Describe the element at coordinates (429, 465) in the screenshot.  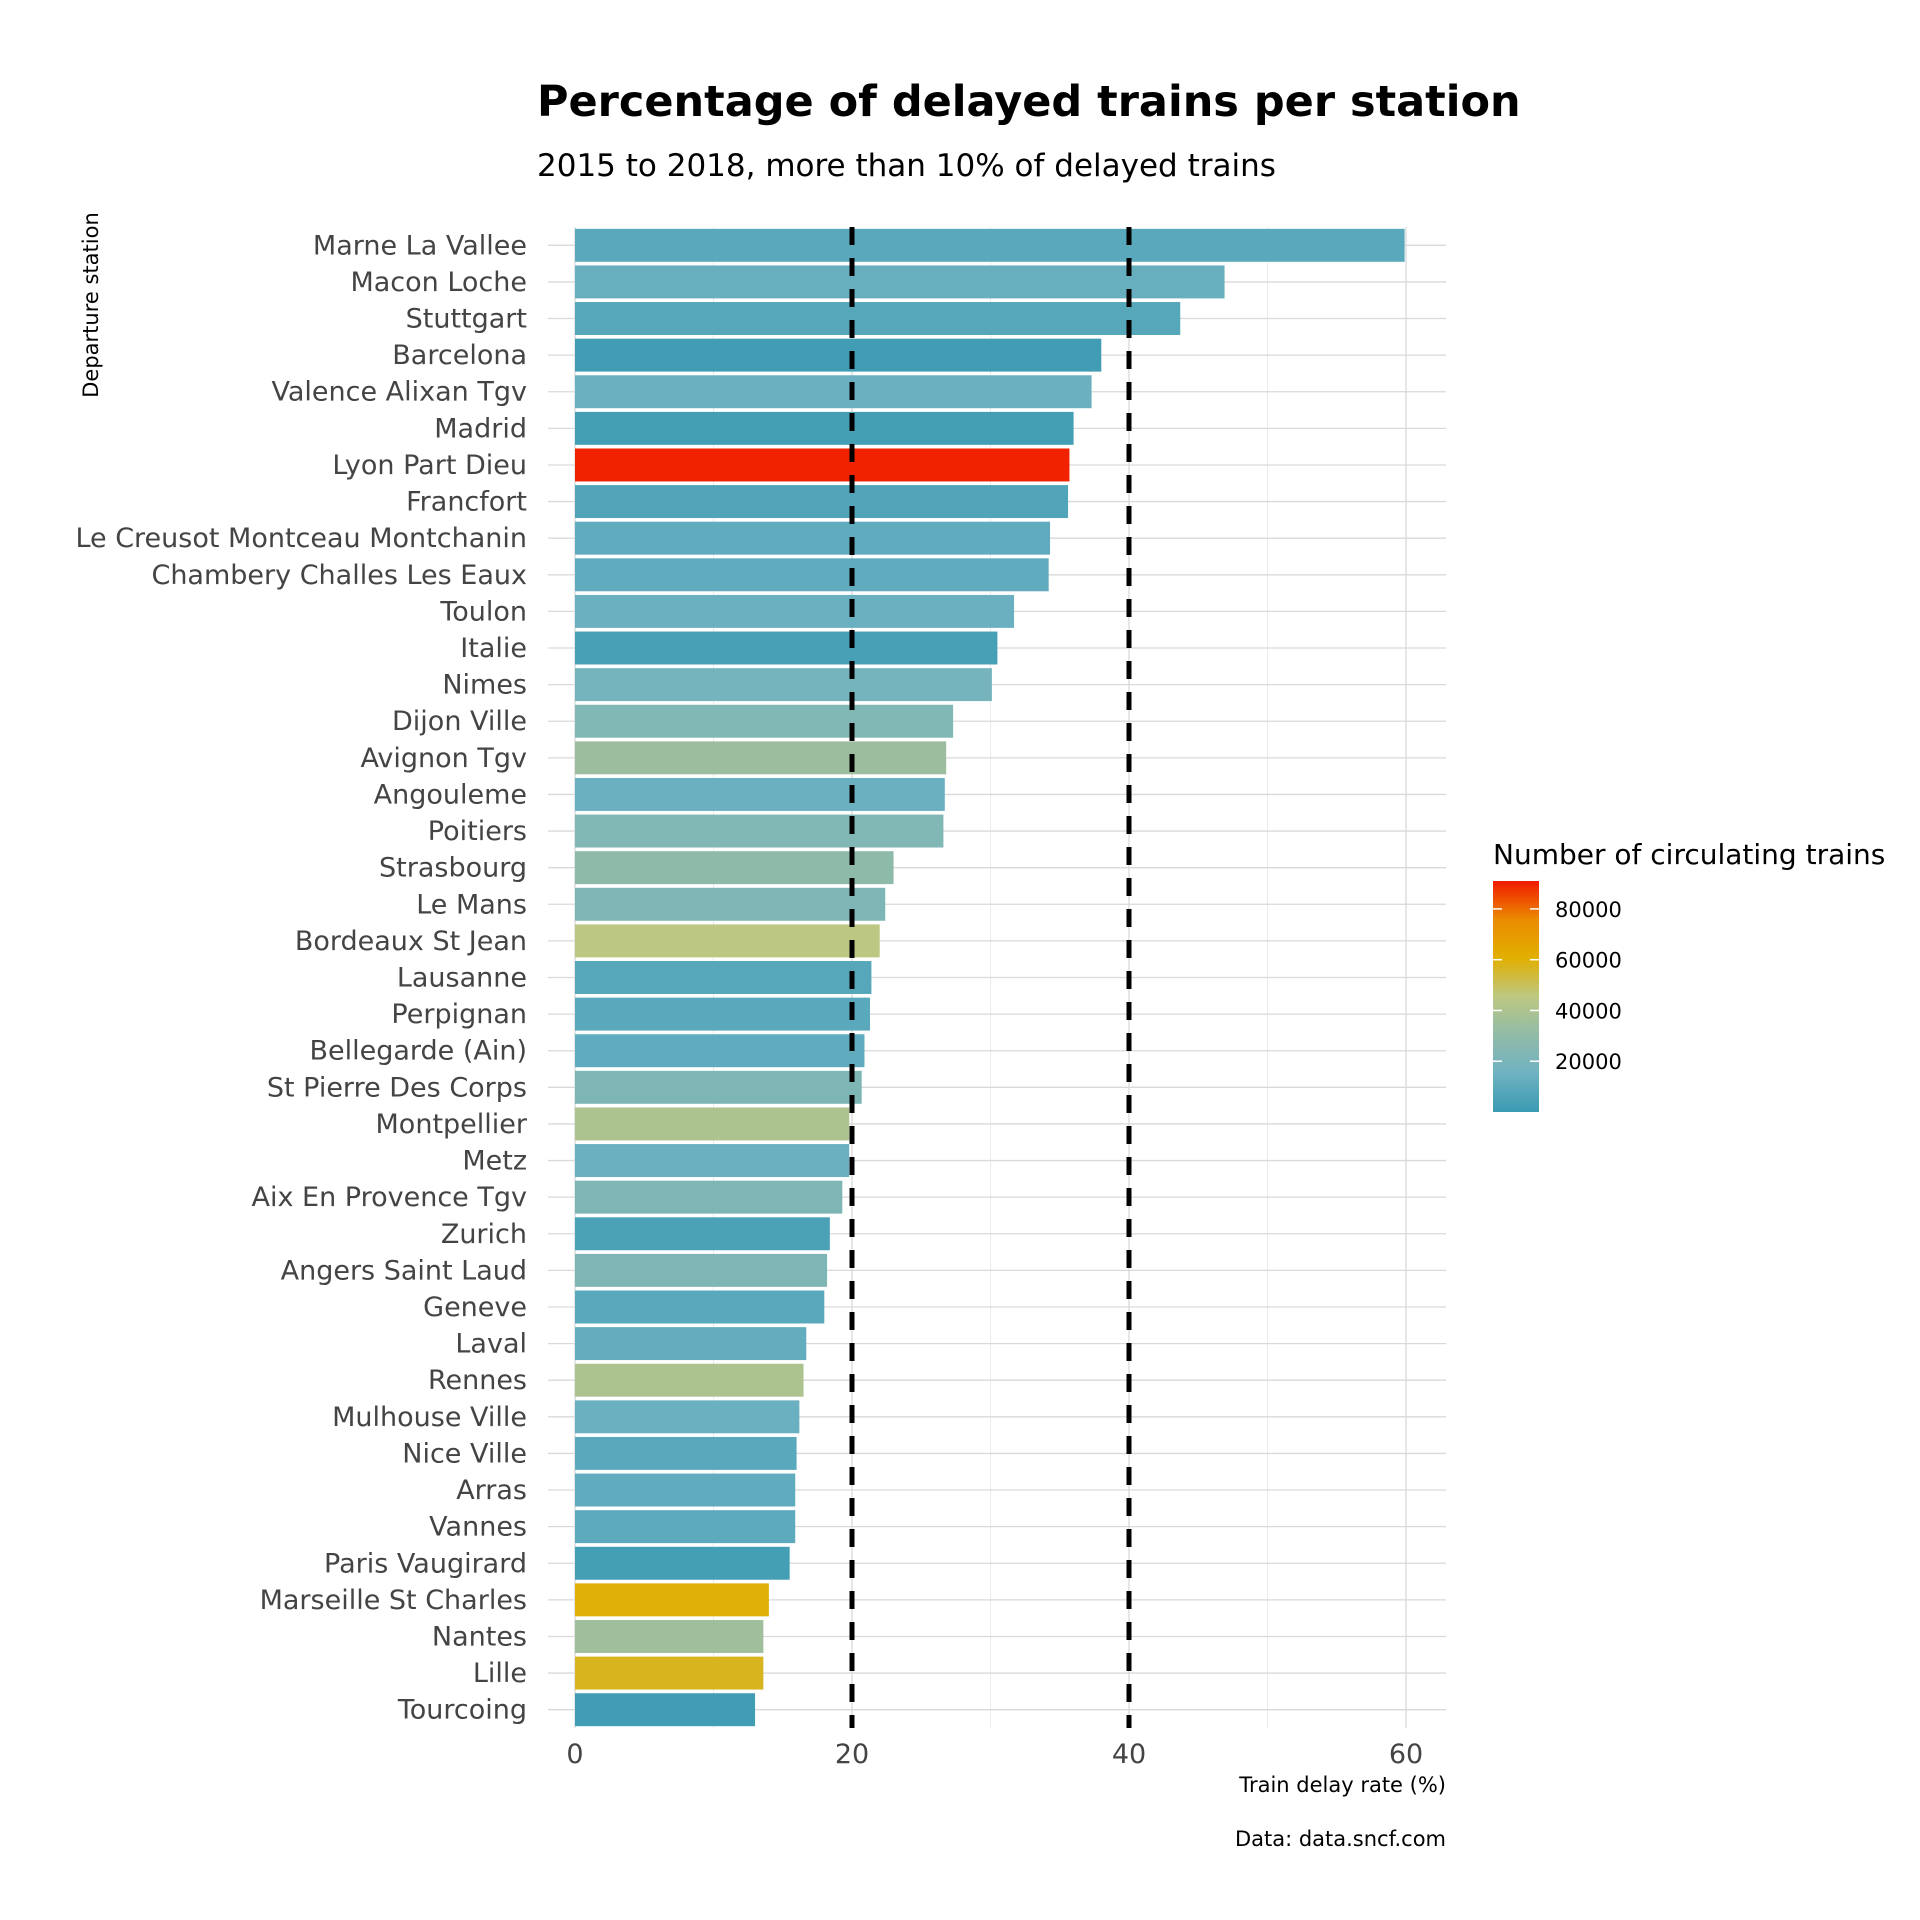
I see `category-label: Lyon Part Dieu` at that location.